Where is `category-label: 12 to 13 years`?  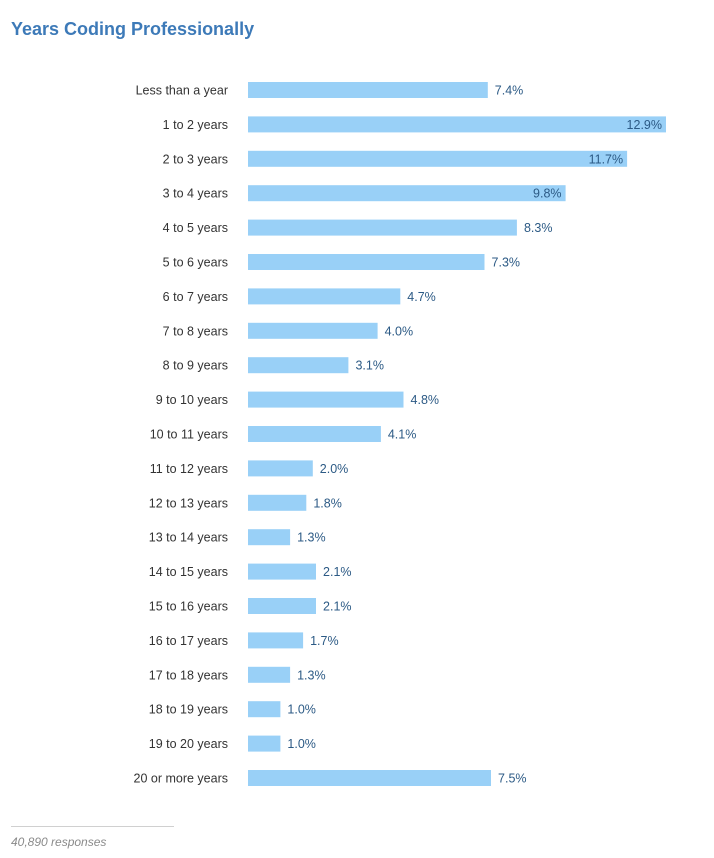
category-label: 12 to 13 years is located at coordinates (188, 503).